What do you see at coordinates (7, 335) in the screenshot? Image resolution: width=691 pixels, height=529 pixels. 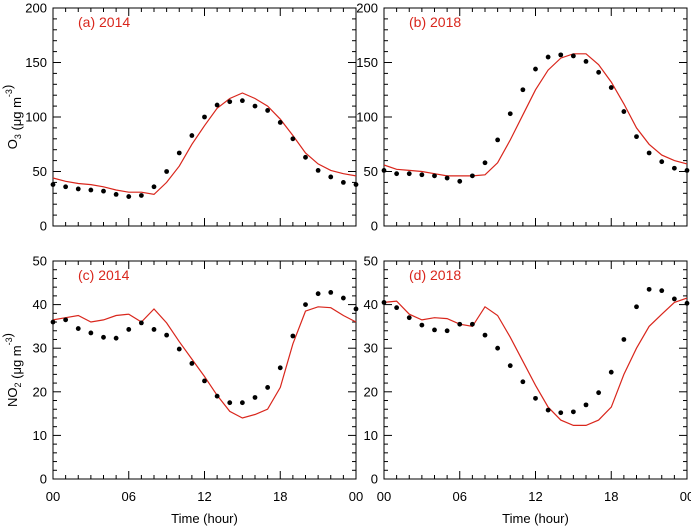 I see `y-axis-label-part: )` at bounding box center [7, 335].